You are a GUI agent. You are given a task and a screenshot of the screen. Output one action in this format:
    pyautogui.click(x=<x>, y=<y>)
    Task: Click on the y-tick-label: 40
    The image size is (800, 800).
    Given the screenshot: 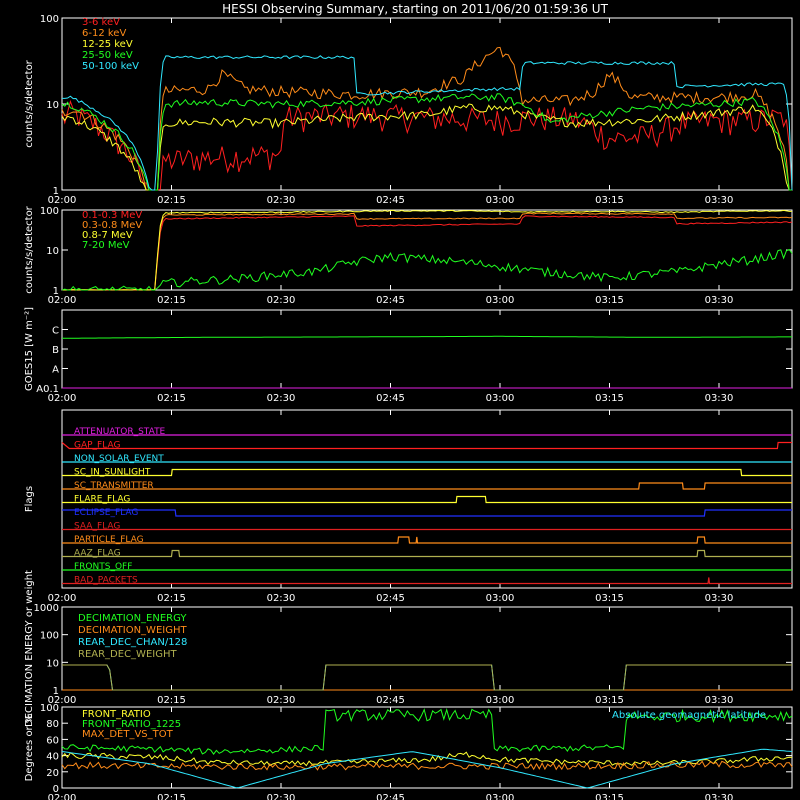 What is the action you would take?
    pyautogui.click(x=52, y=757)
    